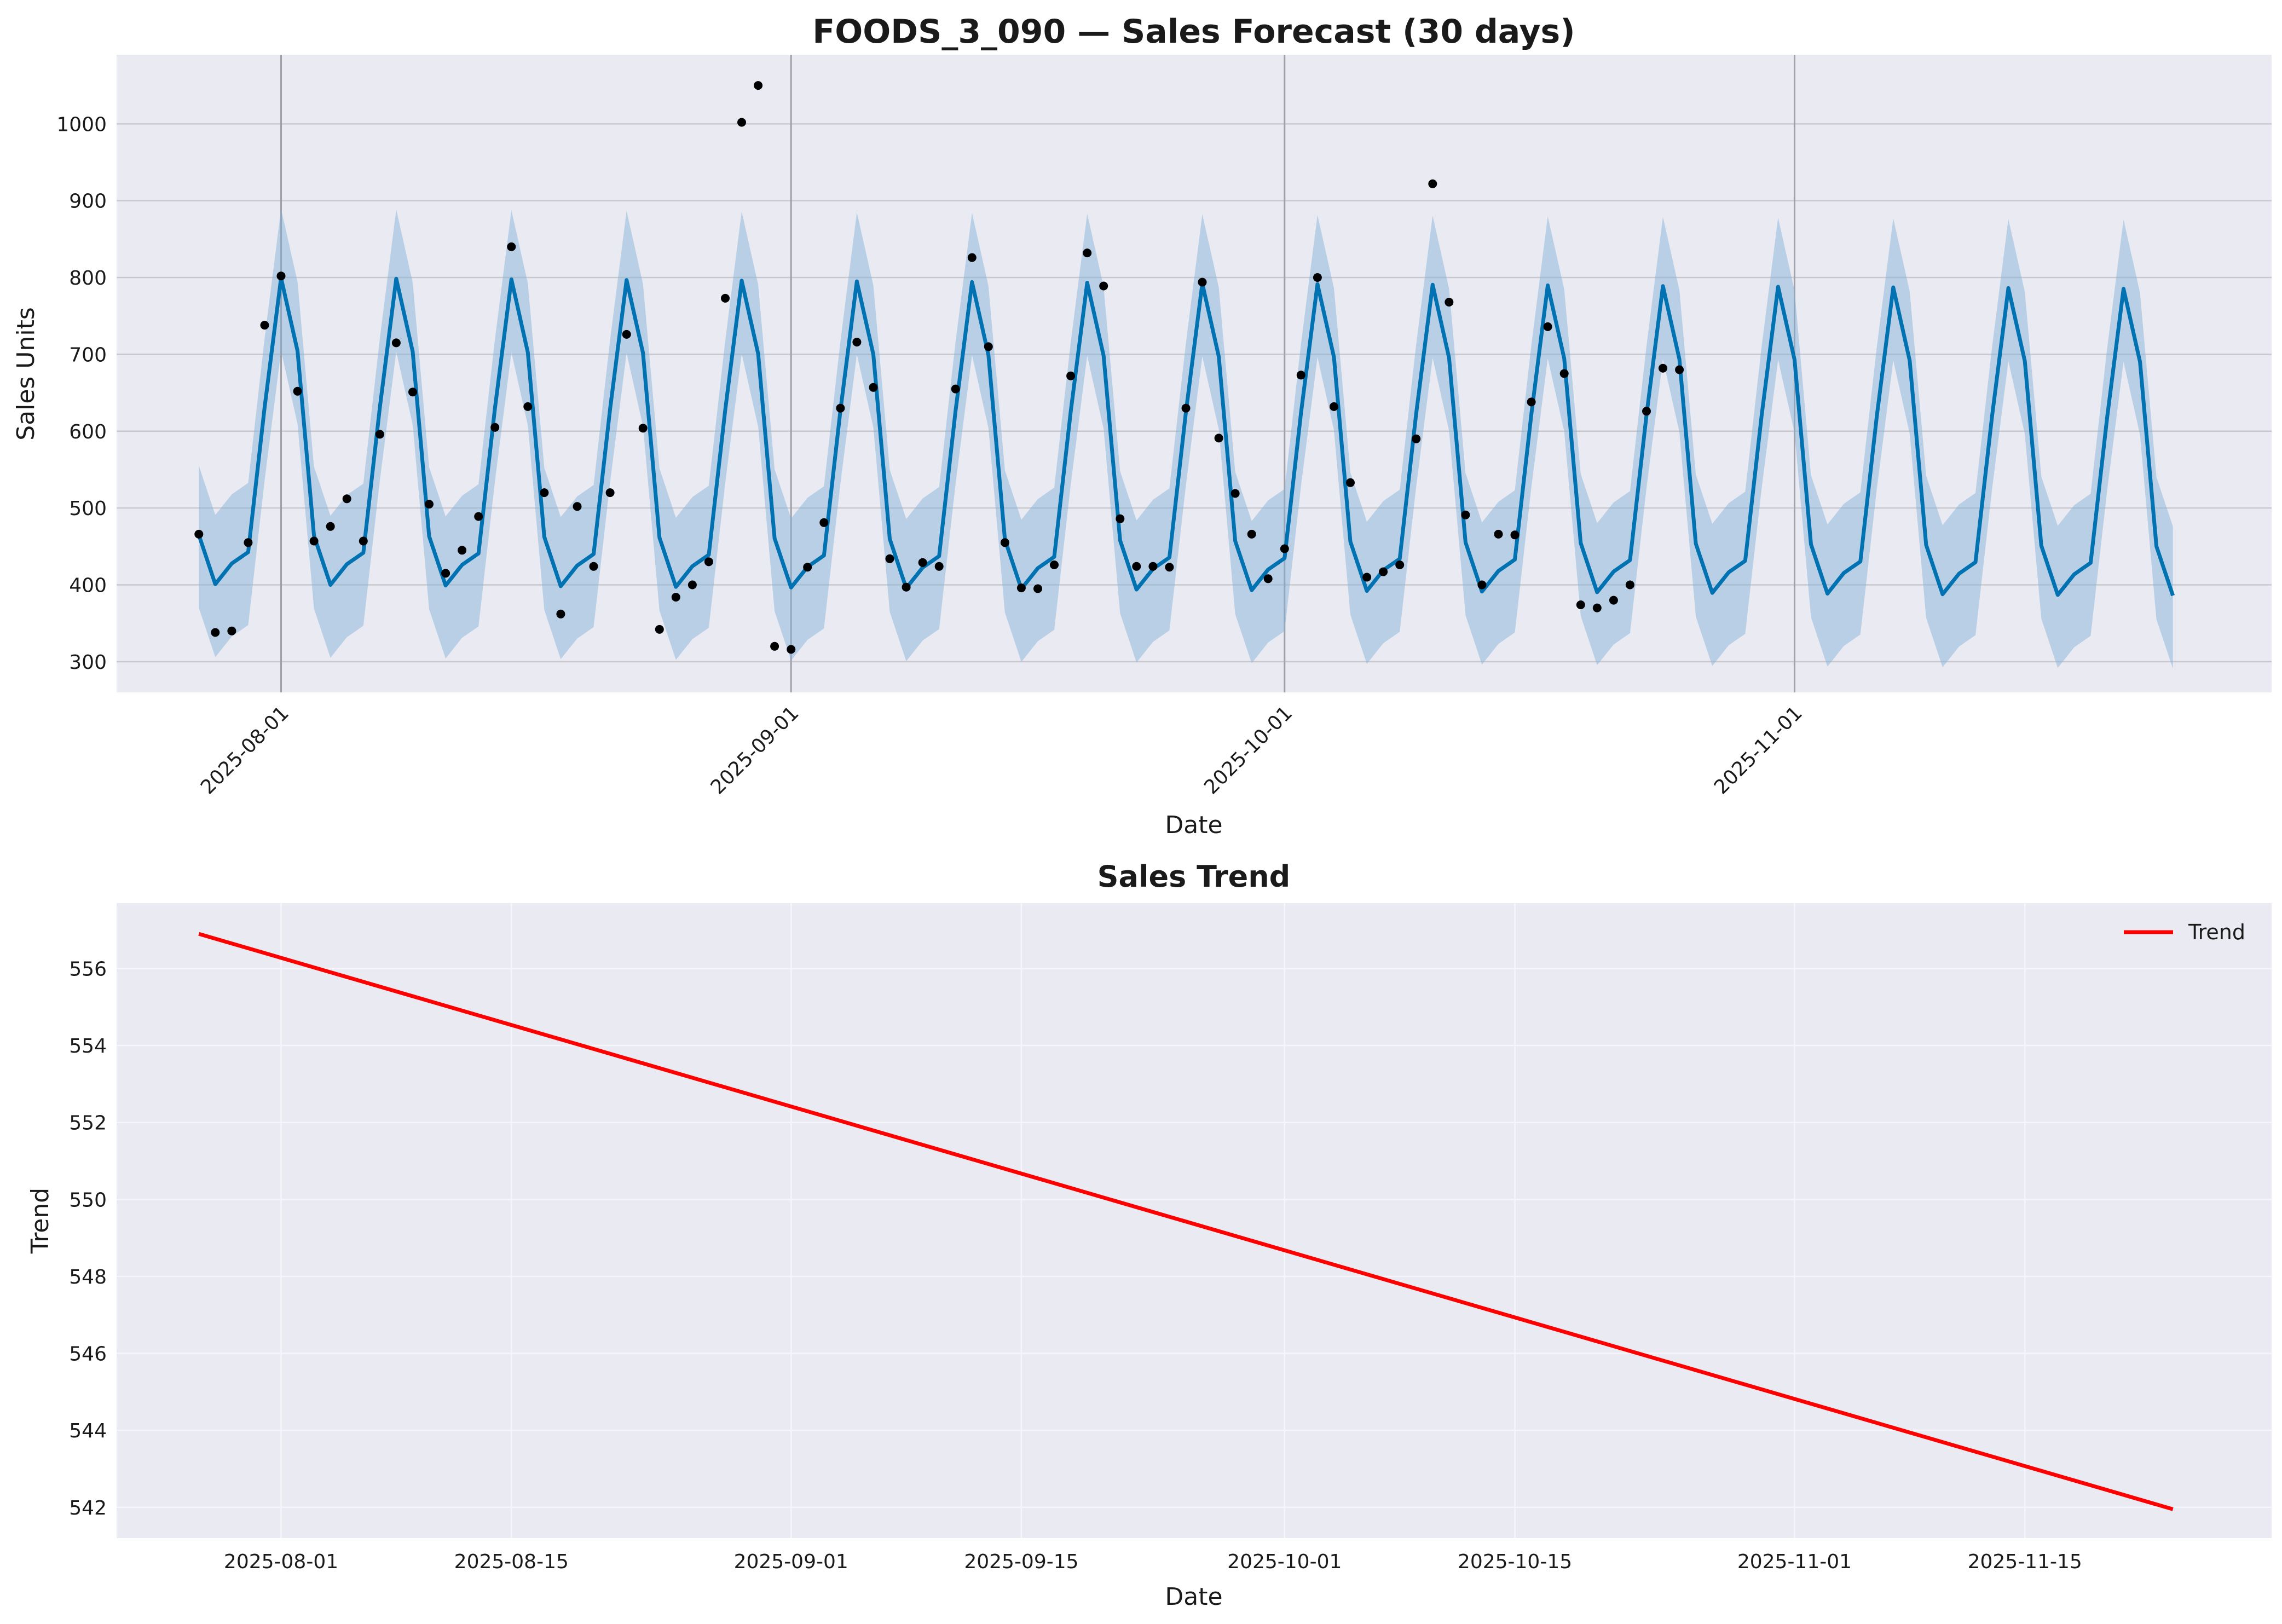 This screenshot has width=2282, height=1624. What do you see at coordinates (1249, 750) in the screenshot?
I see `forecast-x-tick-label: 2025-10-01` at bounding box center [1249, 750].